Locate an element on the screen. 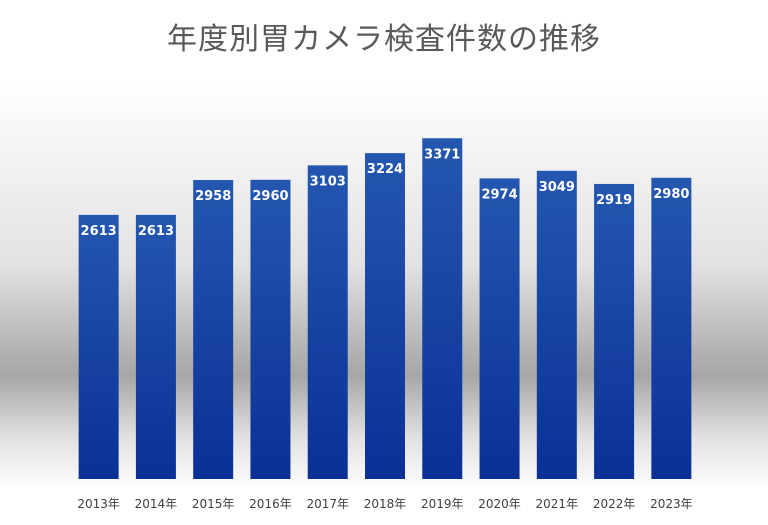  value-label: 3103 is located at coordinates (328, 181).